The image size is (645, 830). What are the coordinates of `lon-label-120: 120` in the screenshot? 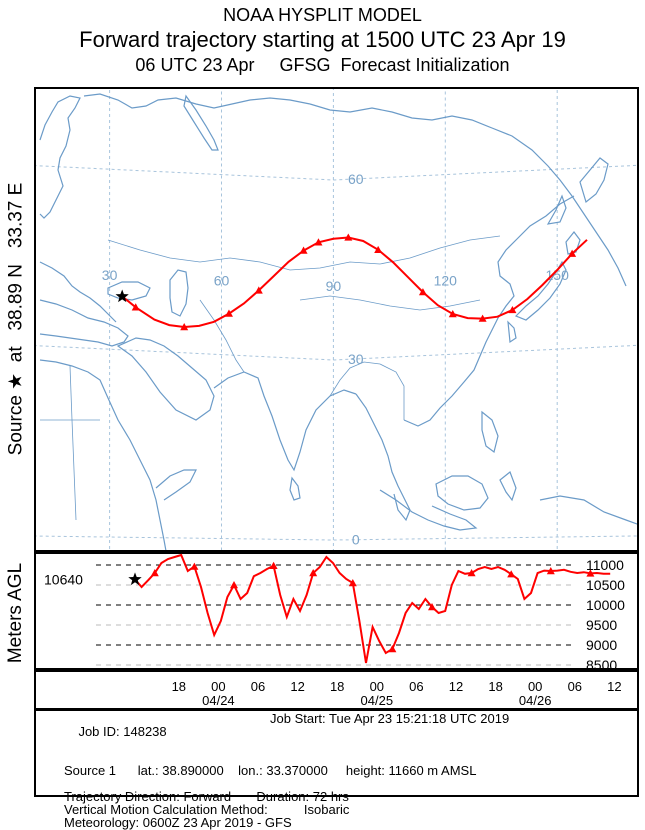 It's located at (446, 281).